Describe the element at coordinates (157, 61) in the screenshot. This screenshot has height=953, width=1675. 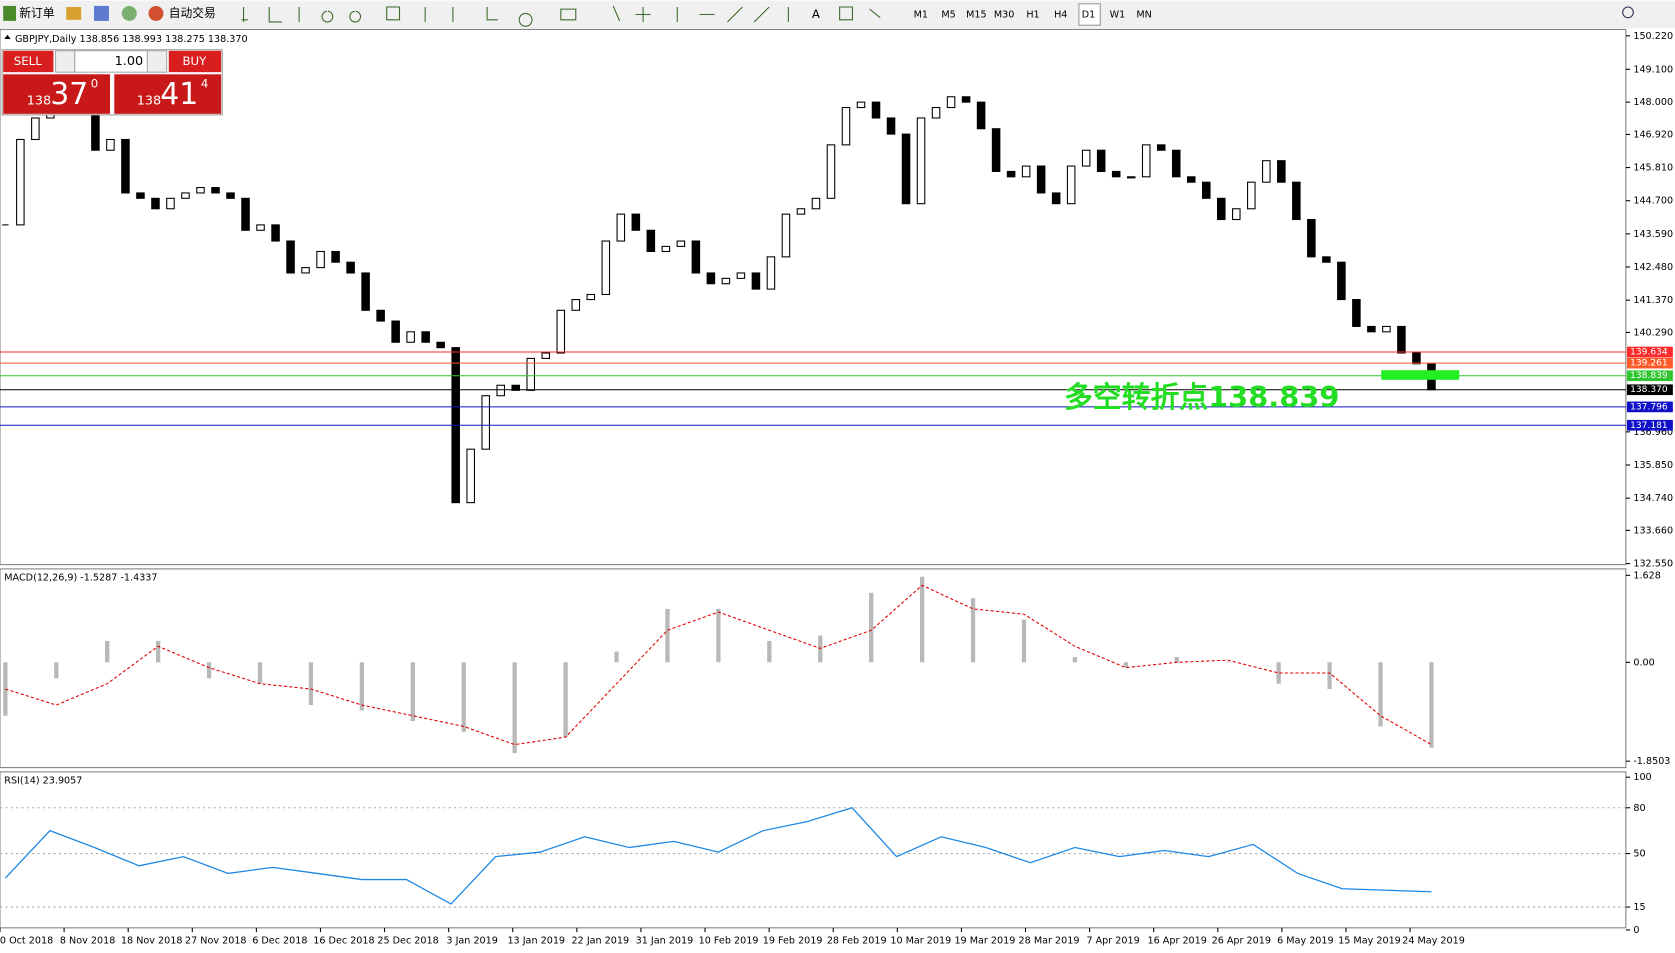
I see `lot-up` at that location.